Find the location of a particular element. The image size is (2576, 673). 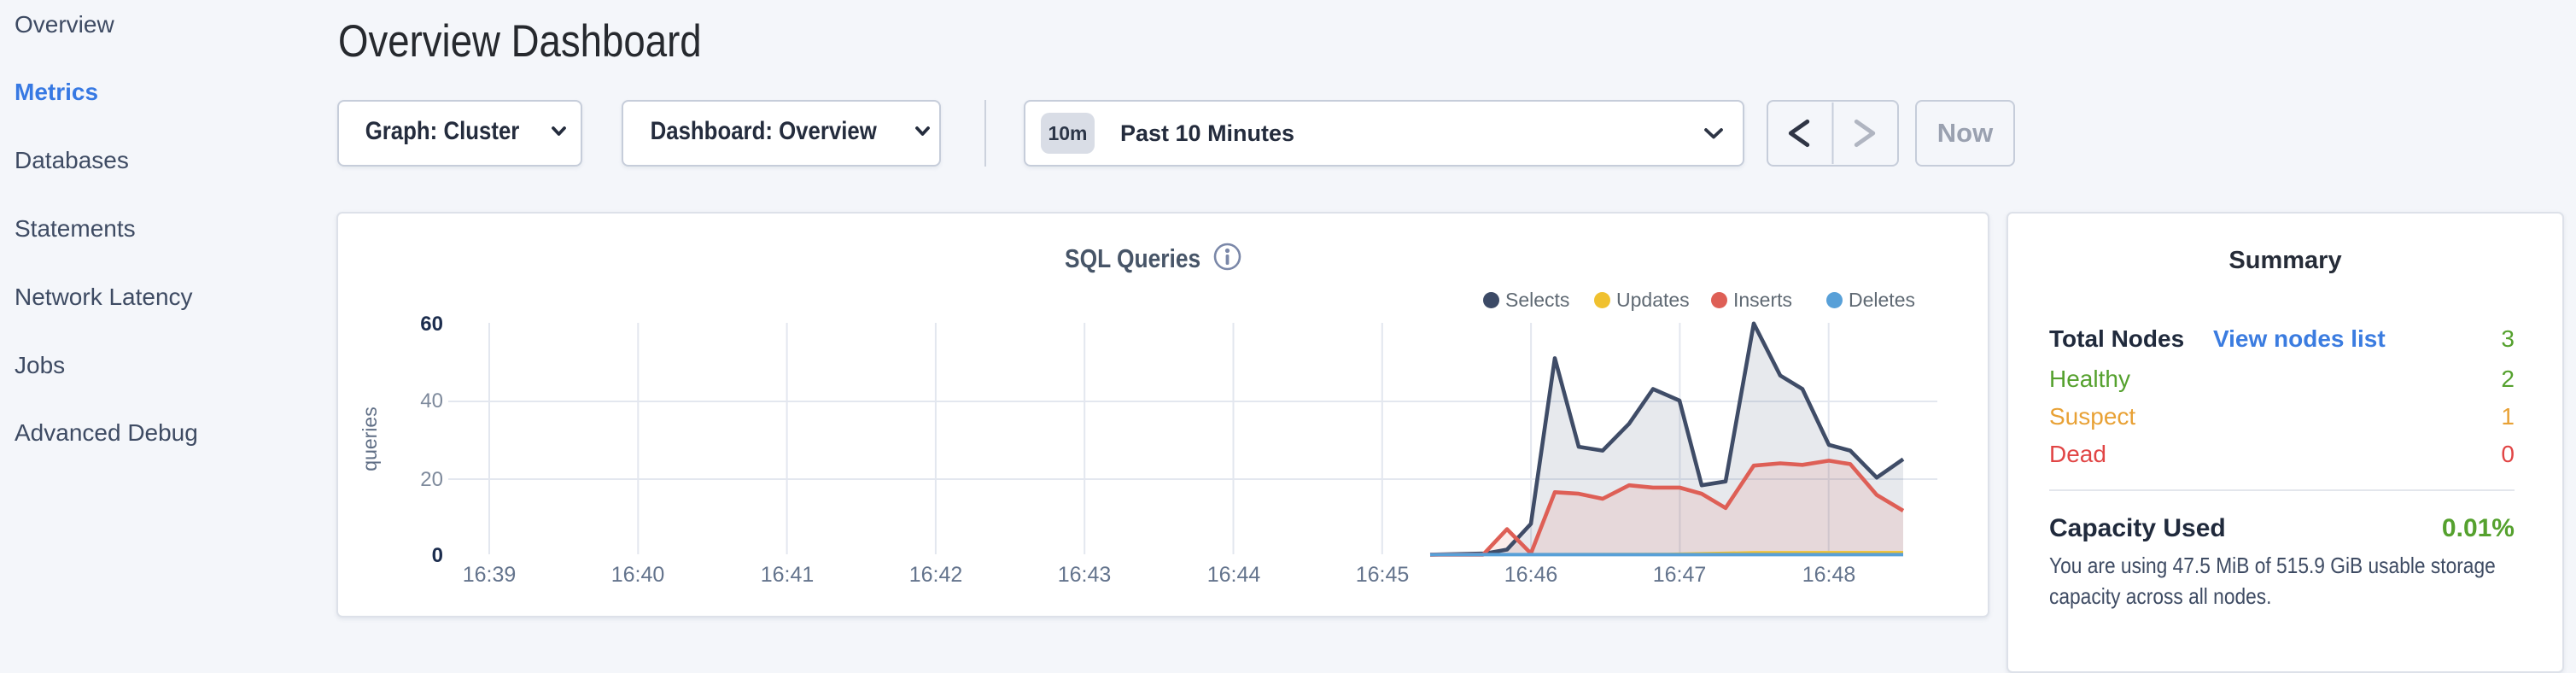

svg-text: 16:48 is located at coordinates (1829, 575).